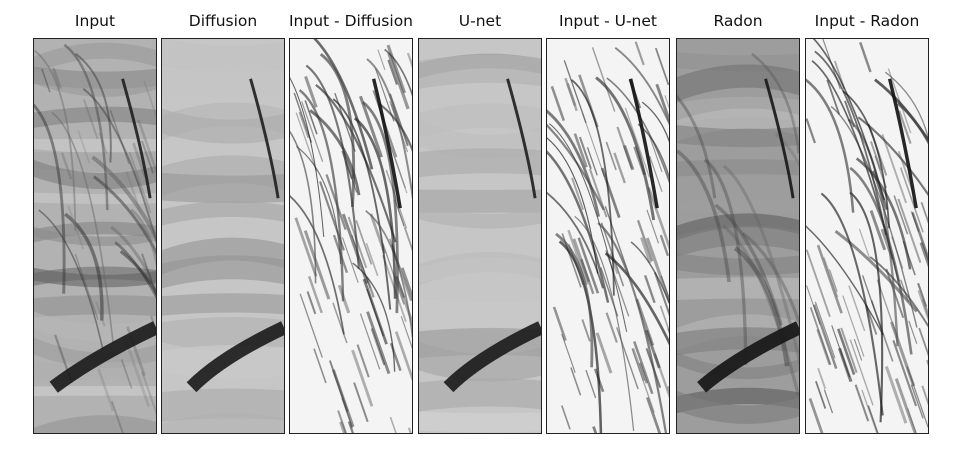 This screenshot has width=956, height=449. What do you see at coordinates (350, 21) in the screenshot?
I see `panel-title: Input - Diffusion` at bounding box center [350, 21].